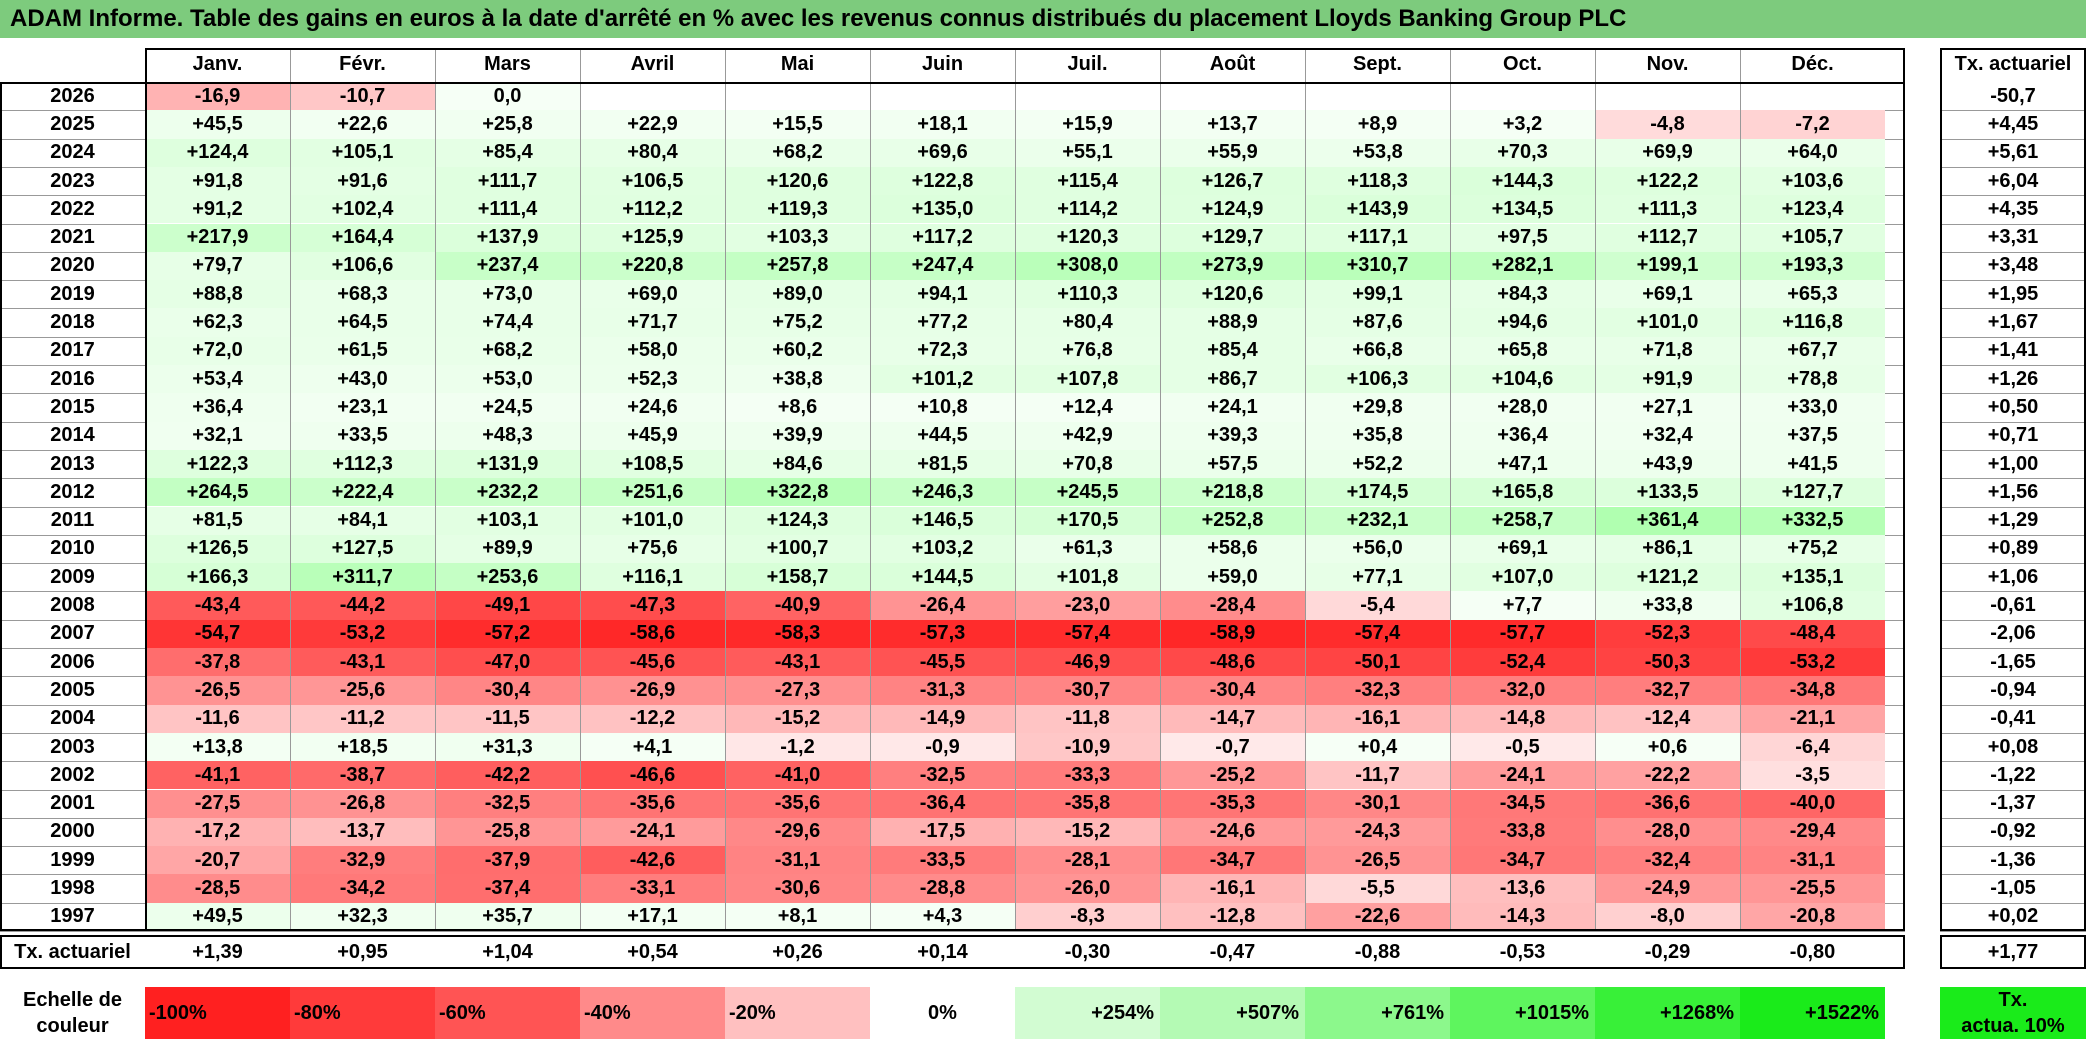 Image resolution: width=2086 pixels, height=1039 pixels. What do you see at coordinates (1377, 520) in the screenshot?
I see `table-cell: +232,1` at bounding box center [1377, 520].